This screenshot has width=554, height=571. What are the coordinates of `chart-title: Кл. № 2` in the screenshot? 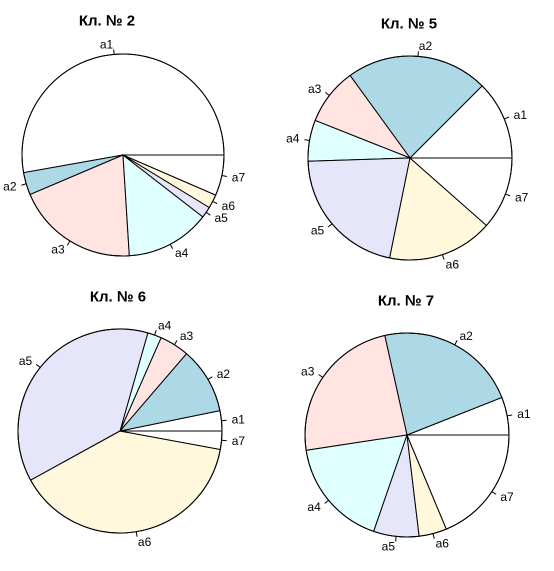 It's located at (107, 21).